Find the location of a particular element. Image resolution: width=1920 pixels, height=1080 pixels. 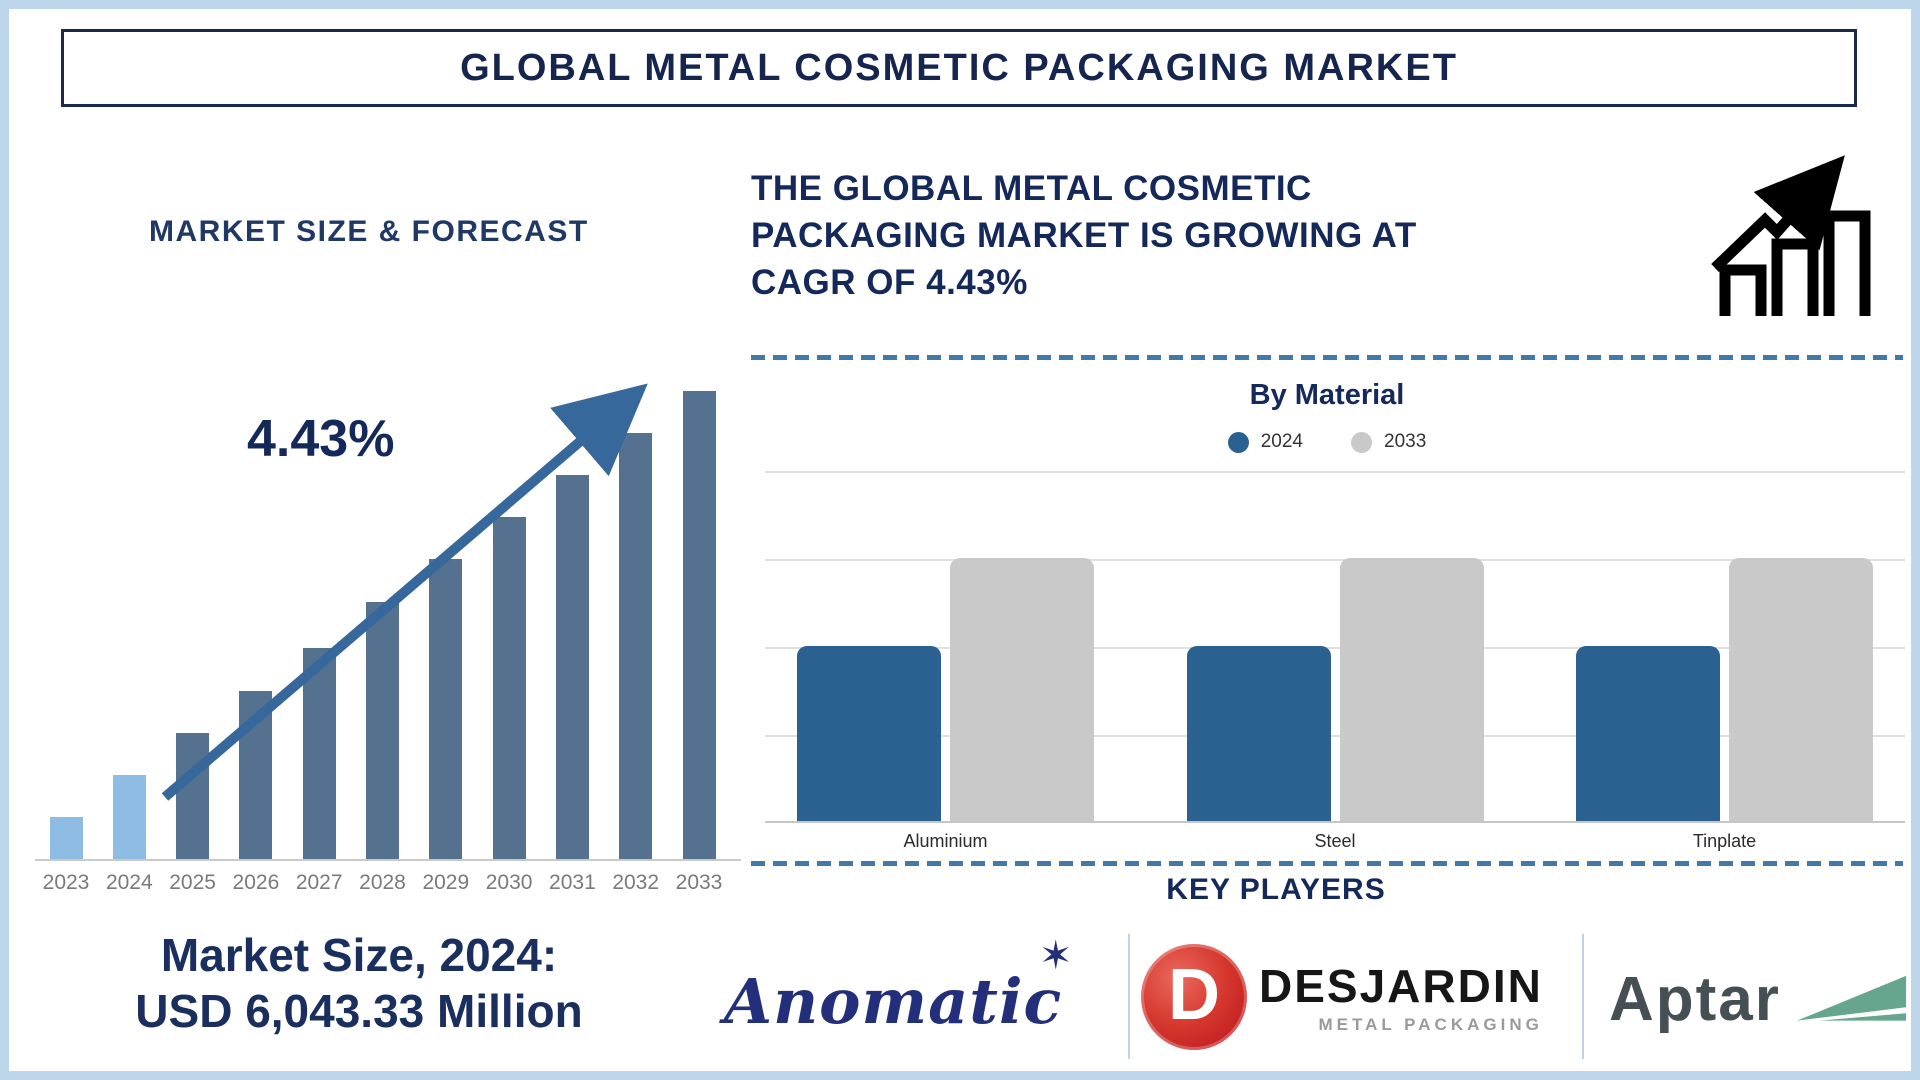

desjardin-wordmark: DESJARDIN is located at coordinates (1401, 986).